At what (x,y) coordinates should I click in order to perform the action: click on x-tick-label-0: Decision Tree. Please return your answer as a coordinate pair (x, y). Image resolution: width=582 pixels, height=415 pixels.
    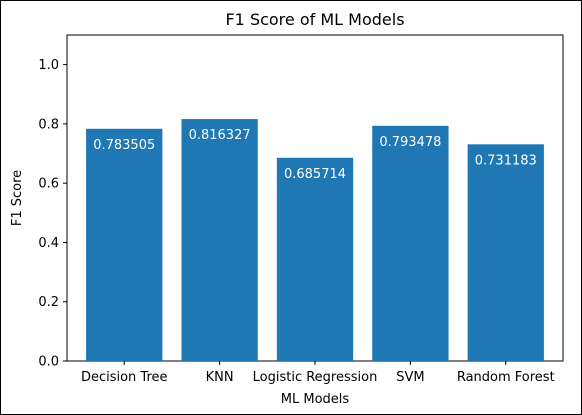
    Looking at the image, I should click on (124, 377).